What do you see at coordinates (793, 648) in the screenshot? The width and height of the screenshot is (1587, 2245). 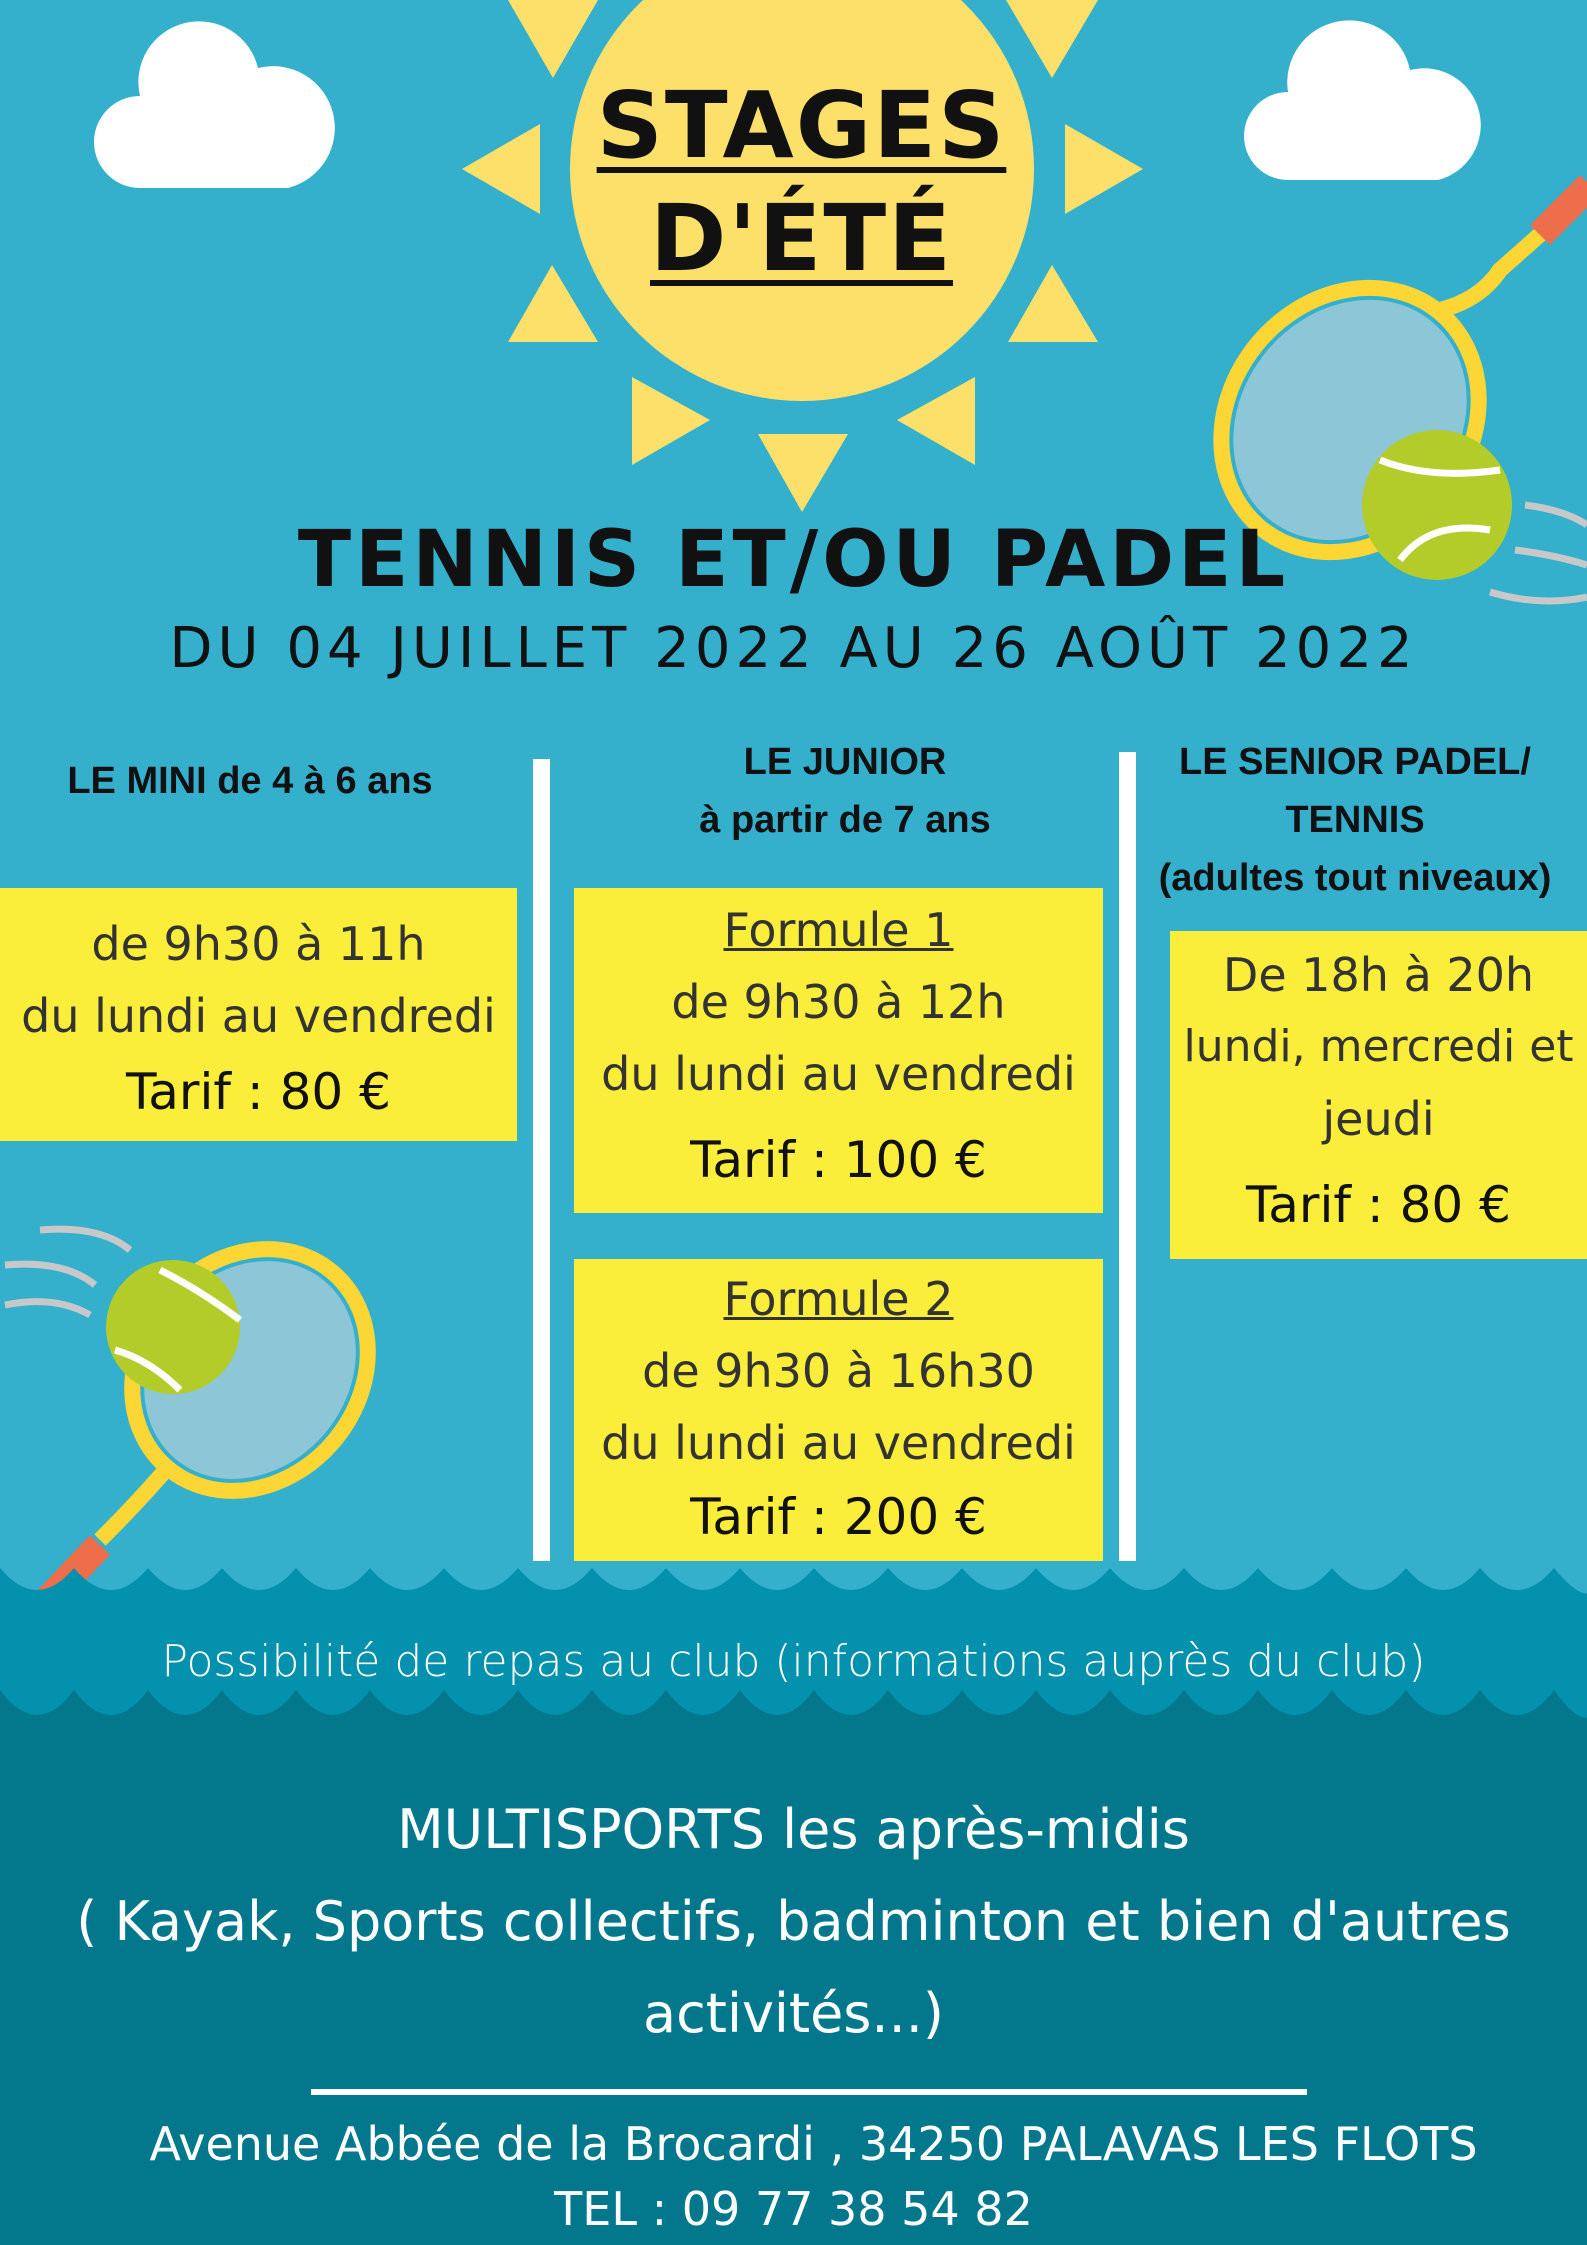 I see `dates: DU 04 JUILLET 2022 AU 26 AOÛT 2022` at bounding box center [793, 648].